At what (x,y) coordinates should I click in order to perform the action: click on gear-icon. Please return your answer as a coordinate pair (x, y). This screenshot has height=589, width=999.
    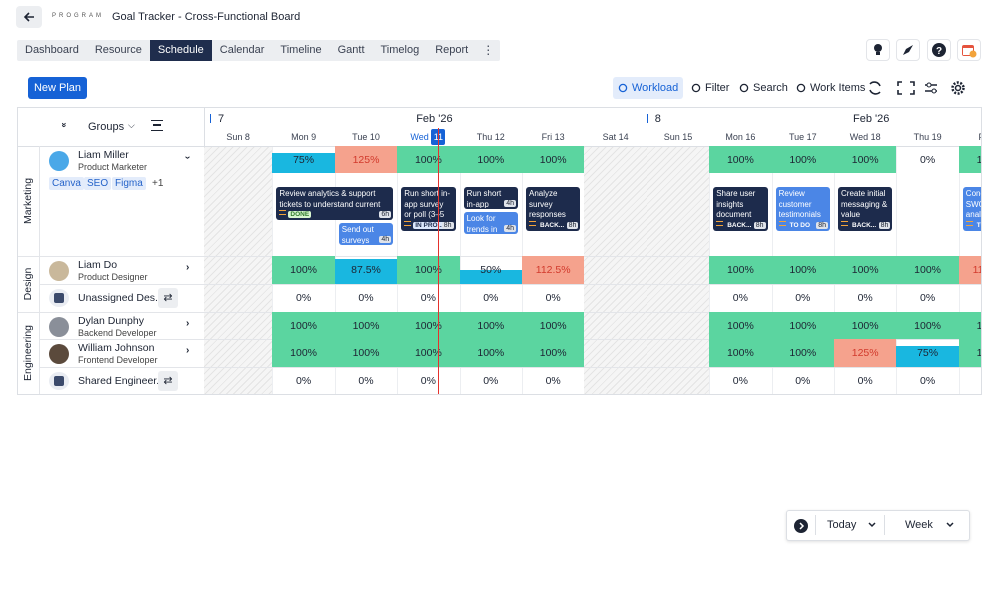
    Looking at the image, I should click on (958, 88).